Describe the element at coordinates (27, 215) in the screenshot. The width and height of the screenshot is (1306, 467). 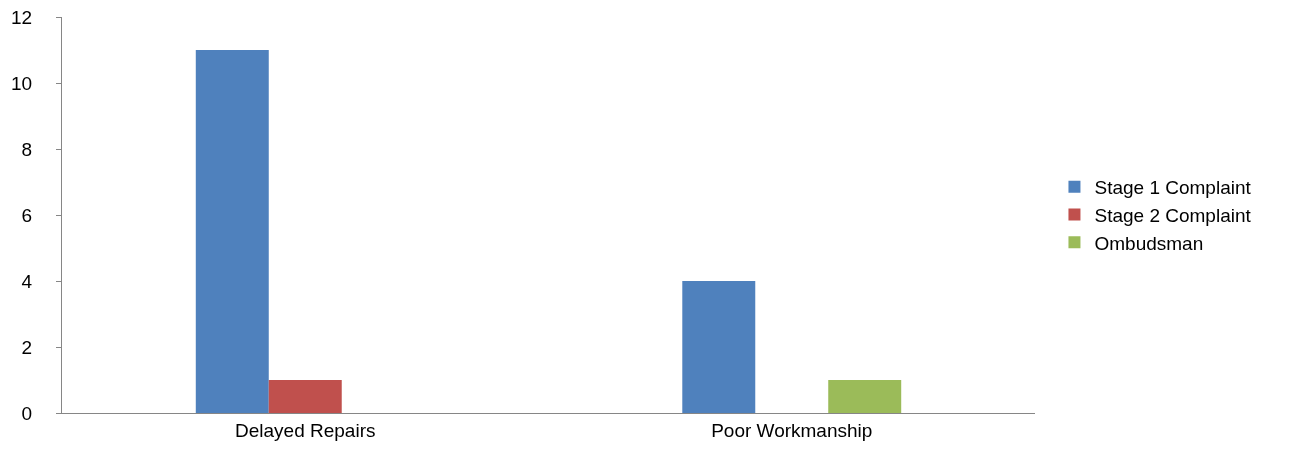
I see `y-tick-label: 6` at that location.